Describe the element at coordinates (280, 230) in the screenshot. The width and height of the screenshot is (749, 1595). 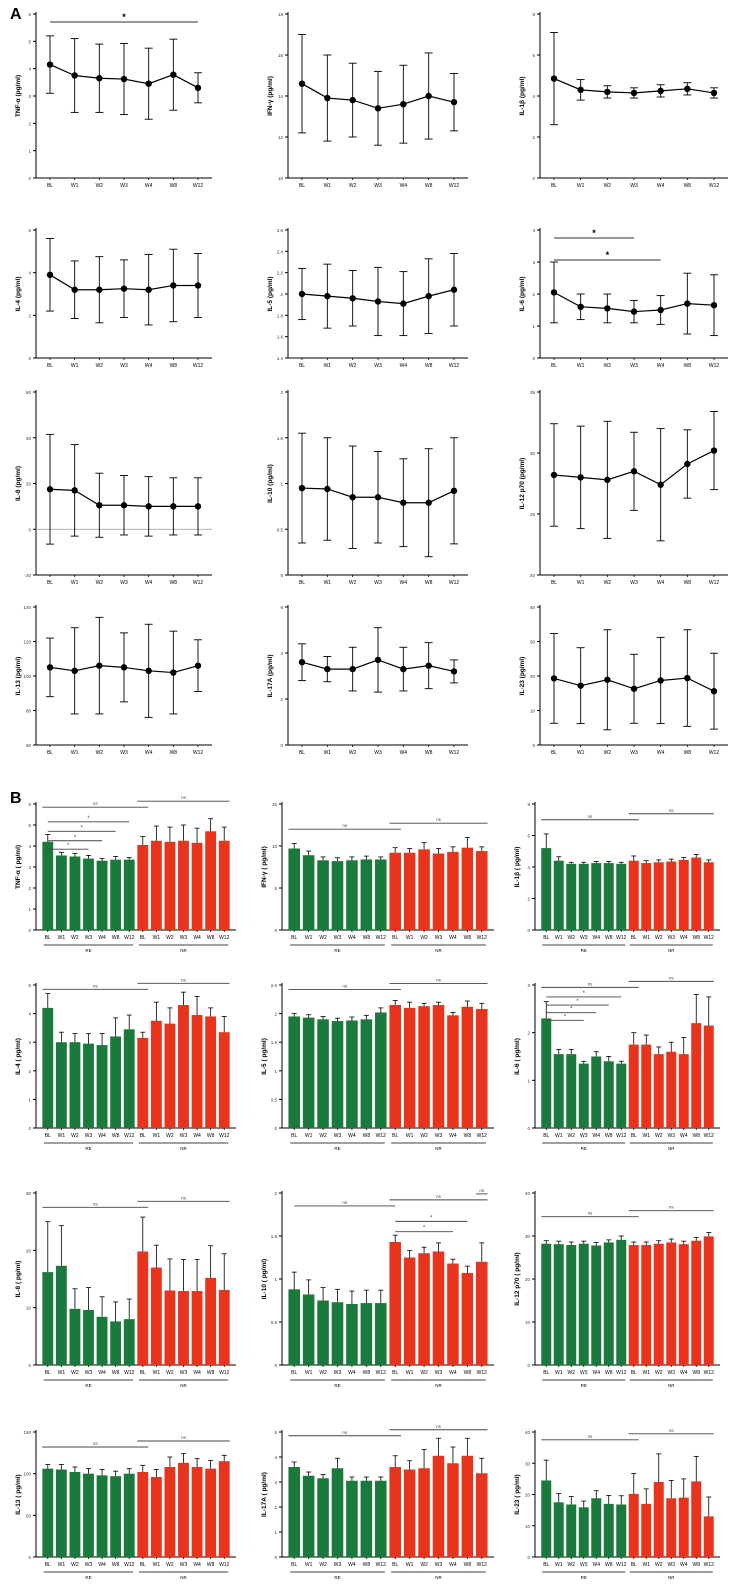
I see `y-tick-label: 2.6` at that location.